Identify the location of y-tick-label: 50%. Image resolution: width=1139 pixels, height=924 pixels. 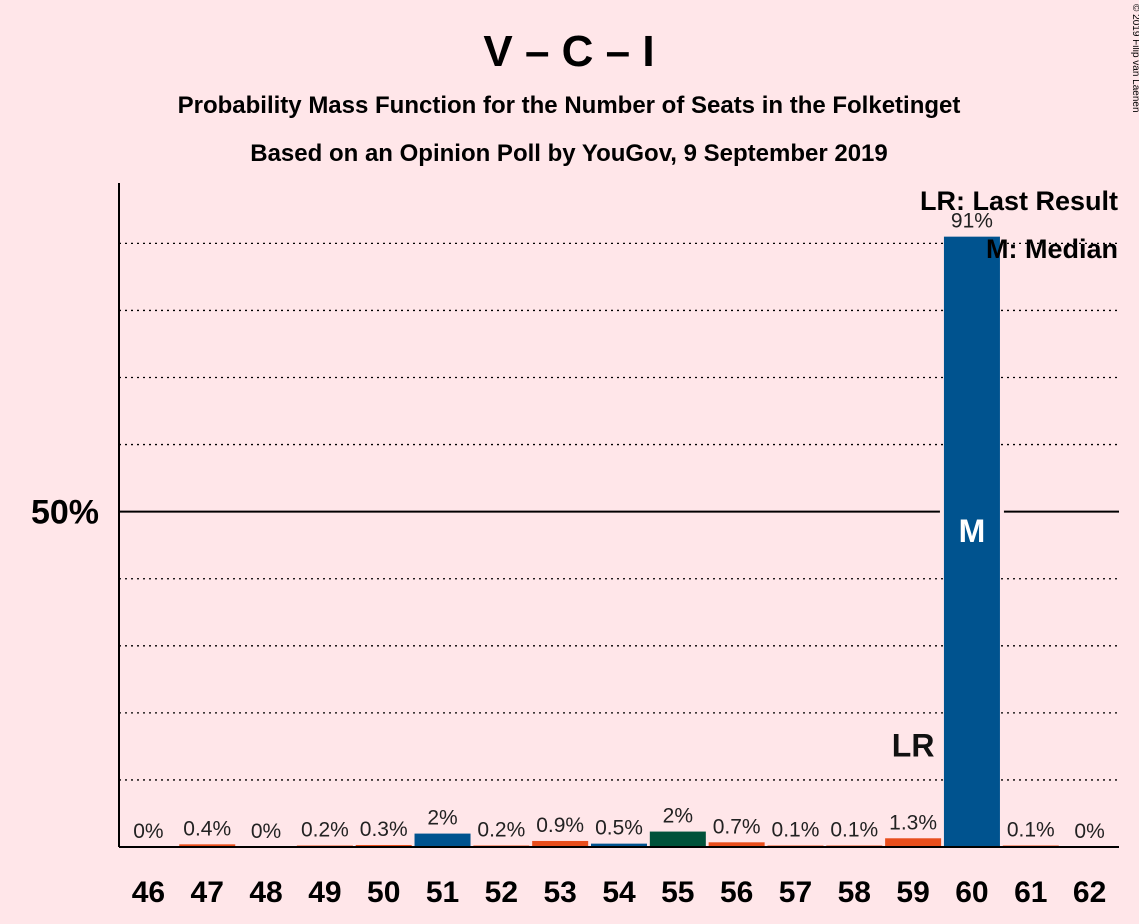
(65, 513).